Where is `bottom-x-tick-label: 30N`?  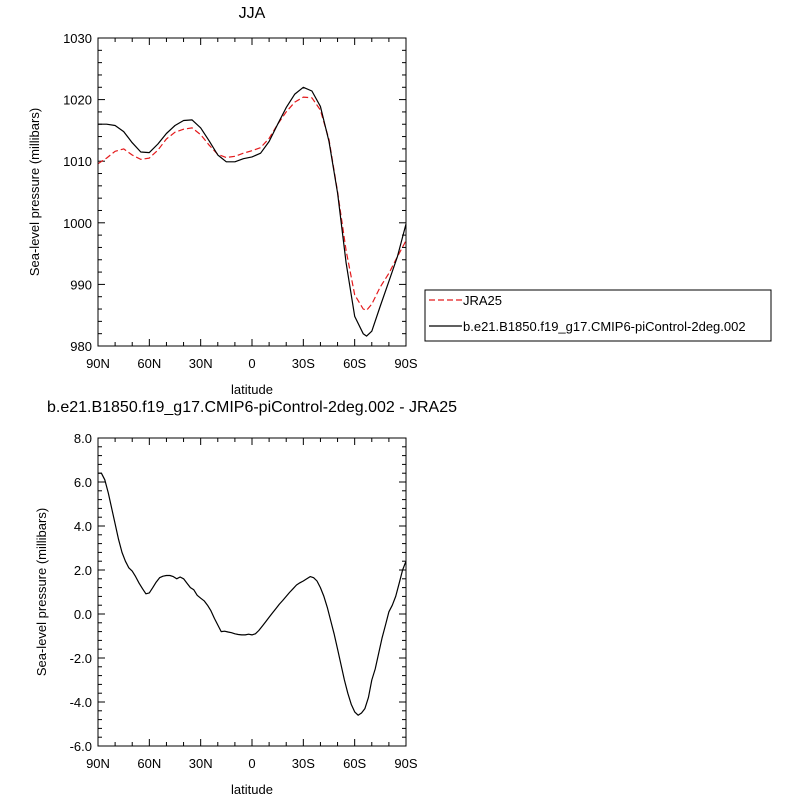 bottom-x-tick-label: 30N is located at coordinates (201, 763).